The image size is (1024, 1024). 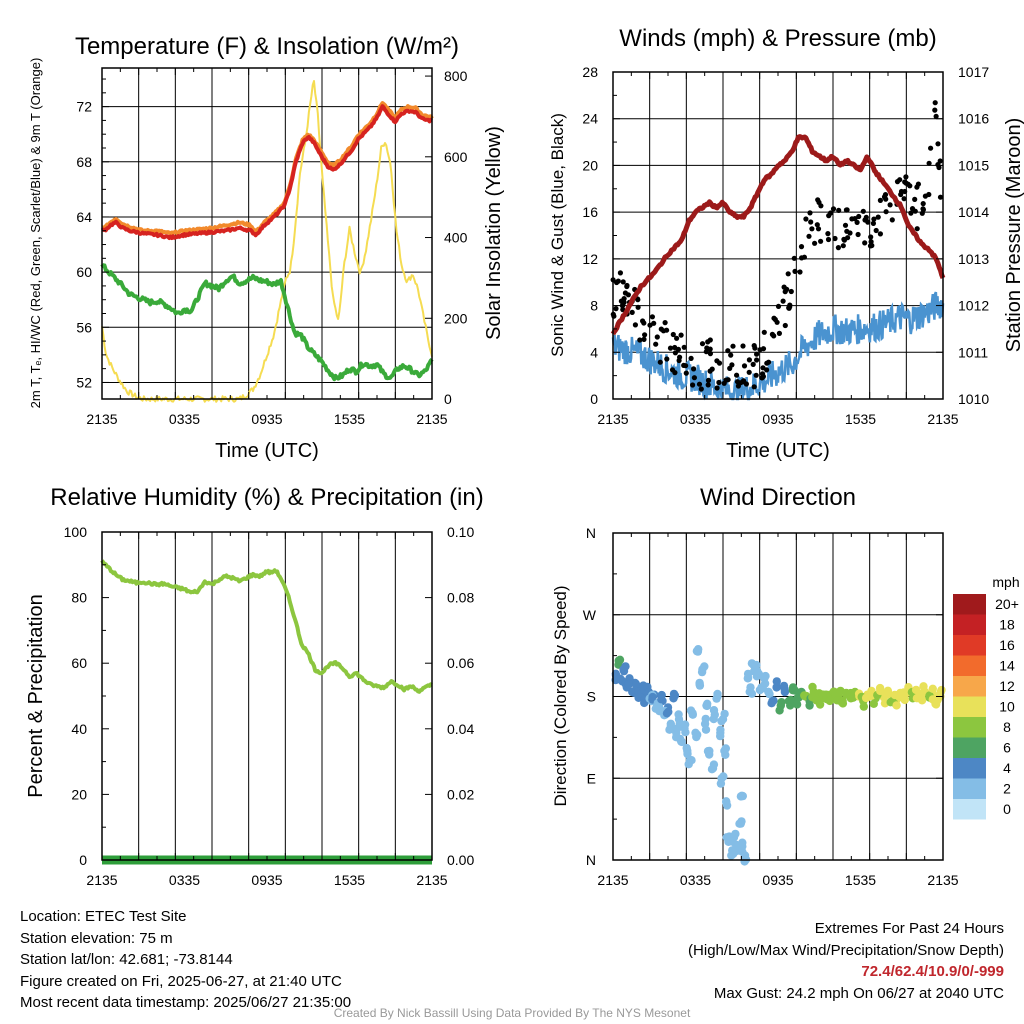 I want to click on y-tick-label: 40, so click(x=79, y=729).